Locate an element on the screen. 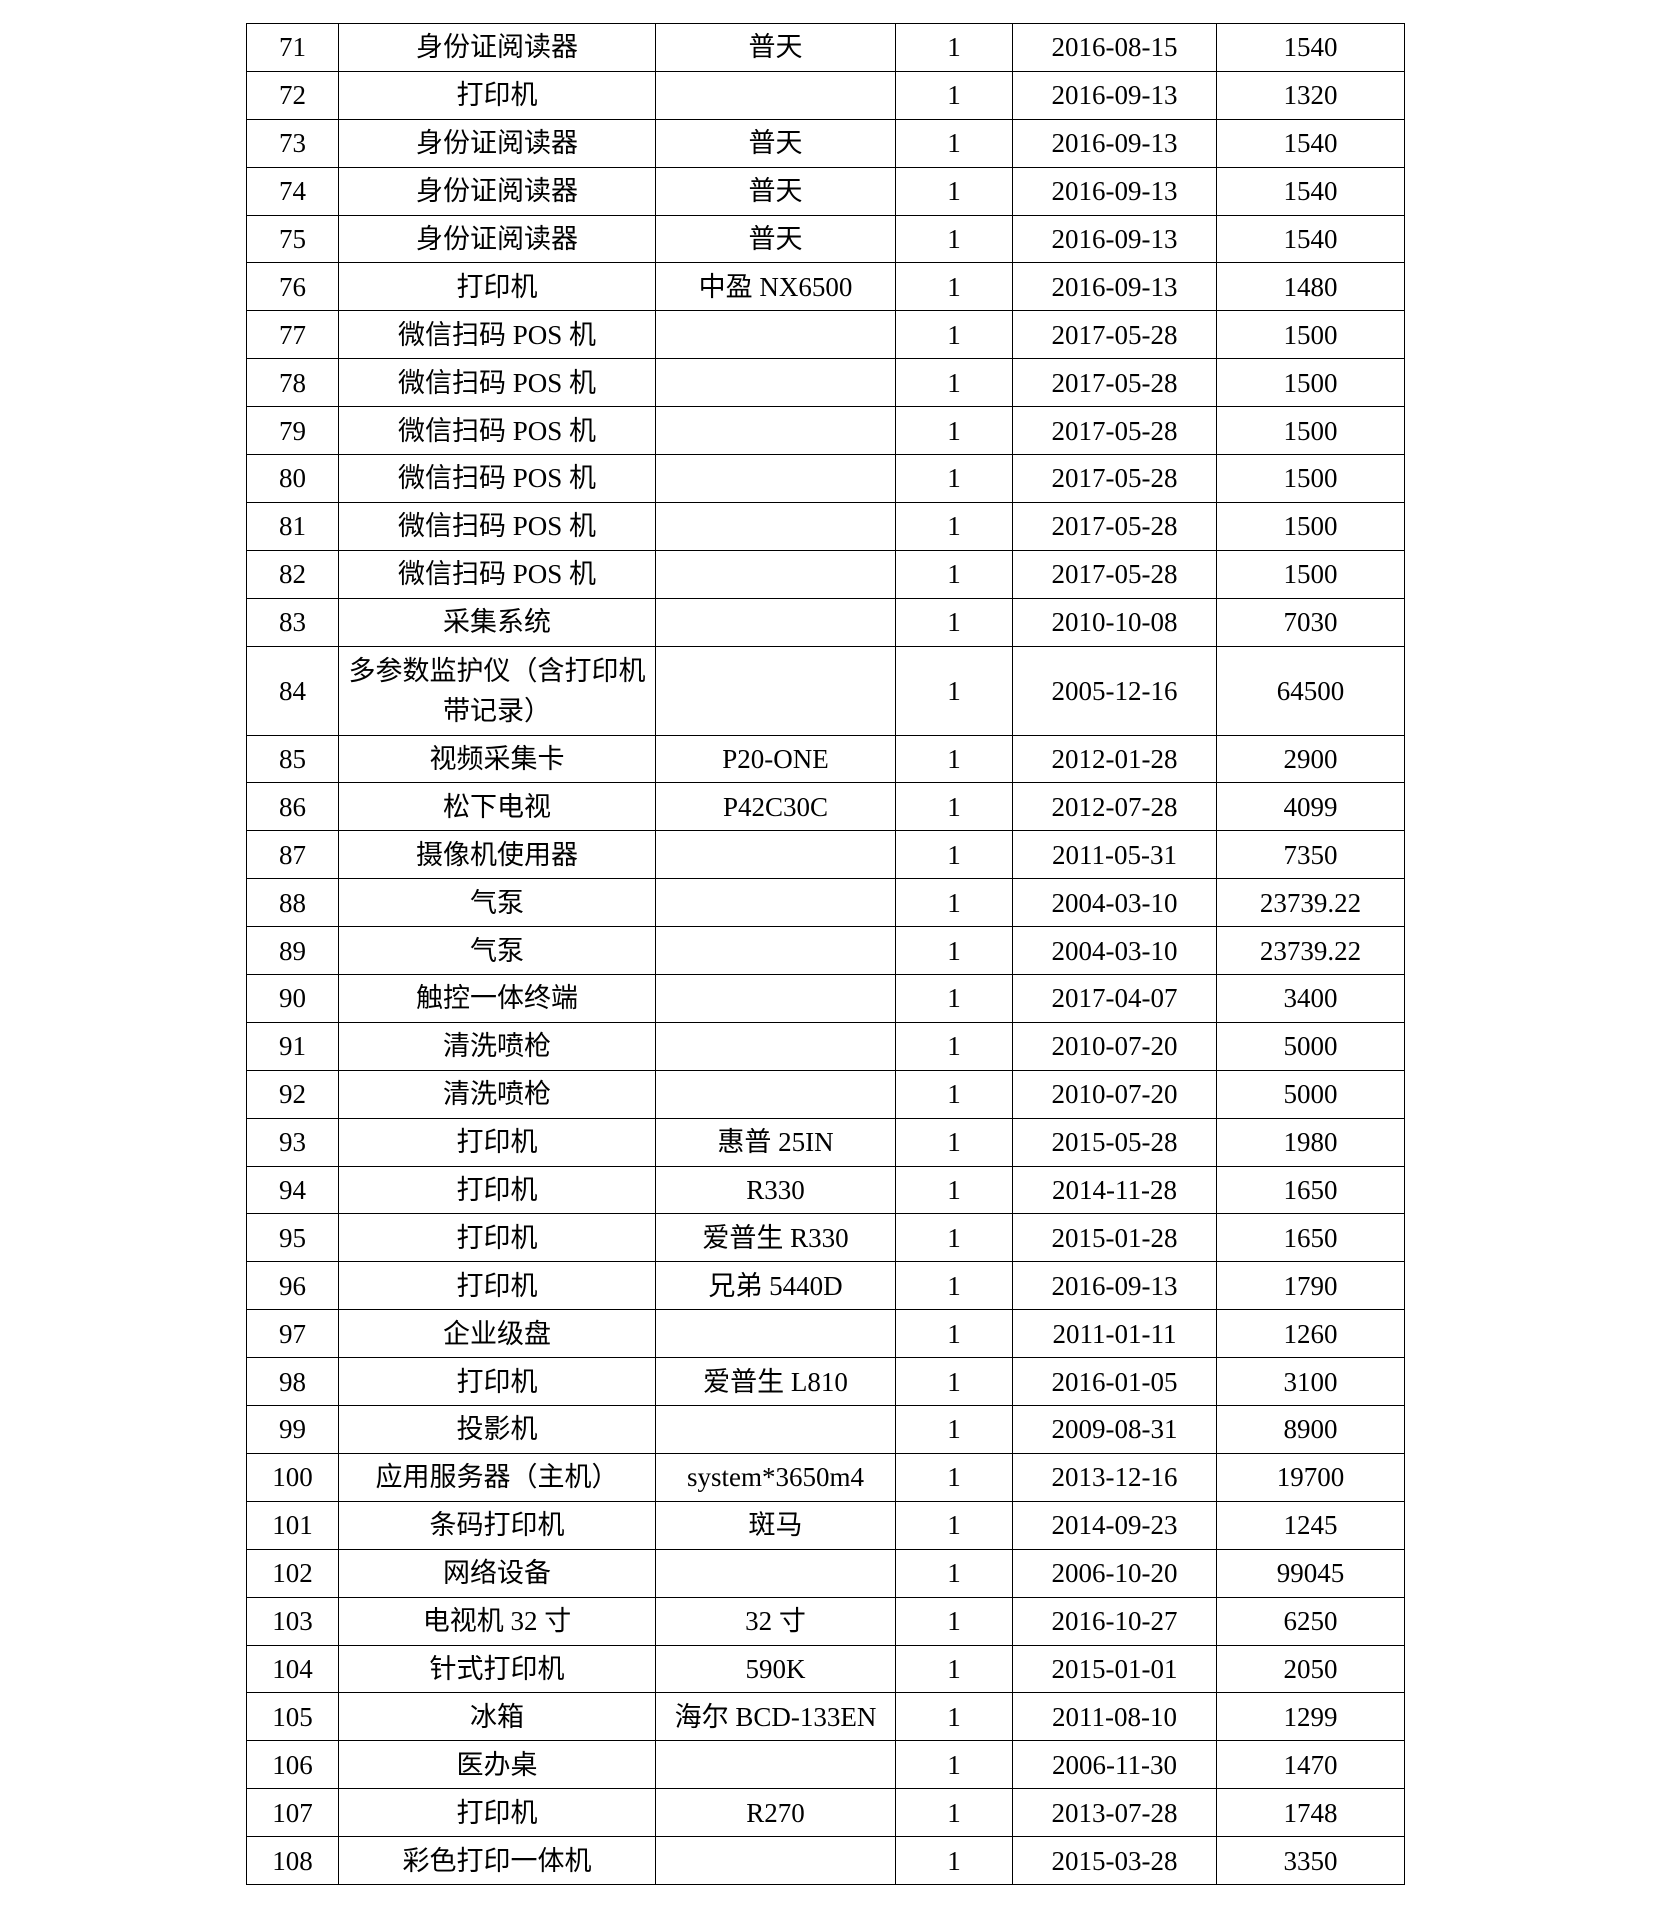  table-row: 86 松下电视 P42C30C 1 2012-07-28 4099 is located at coordinates (825, 807).